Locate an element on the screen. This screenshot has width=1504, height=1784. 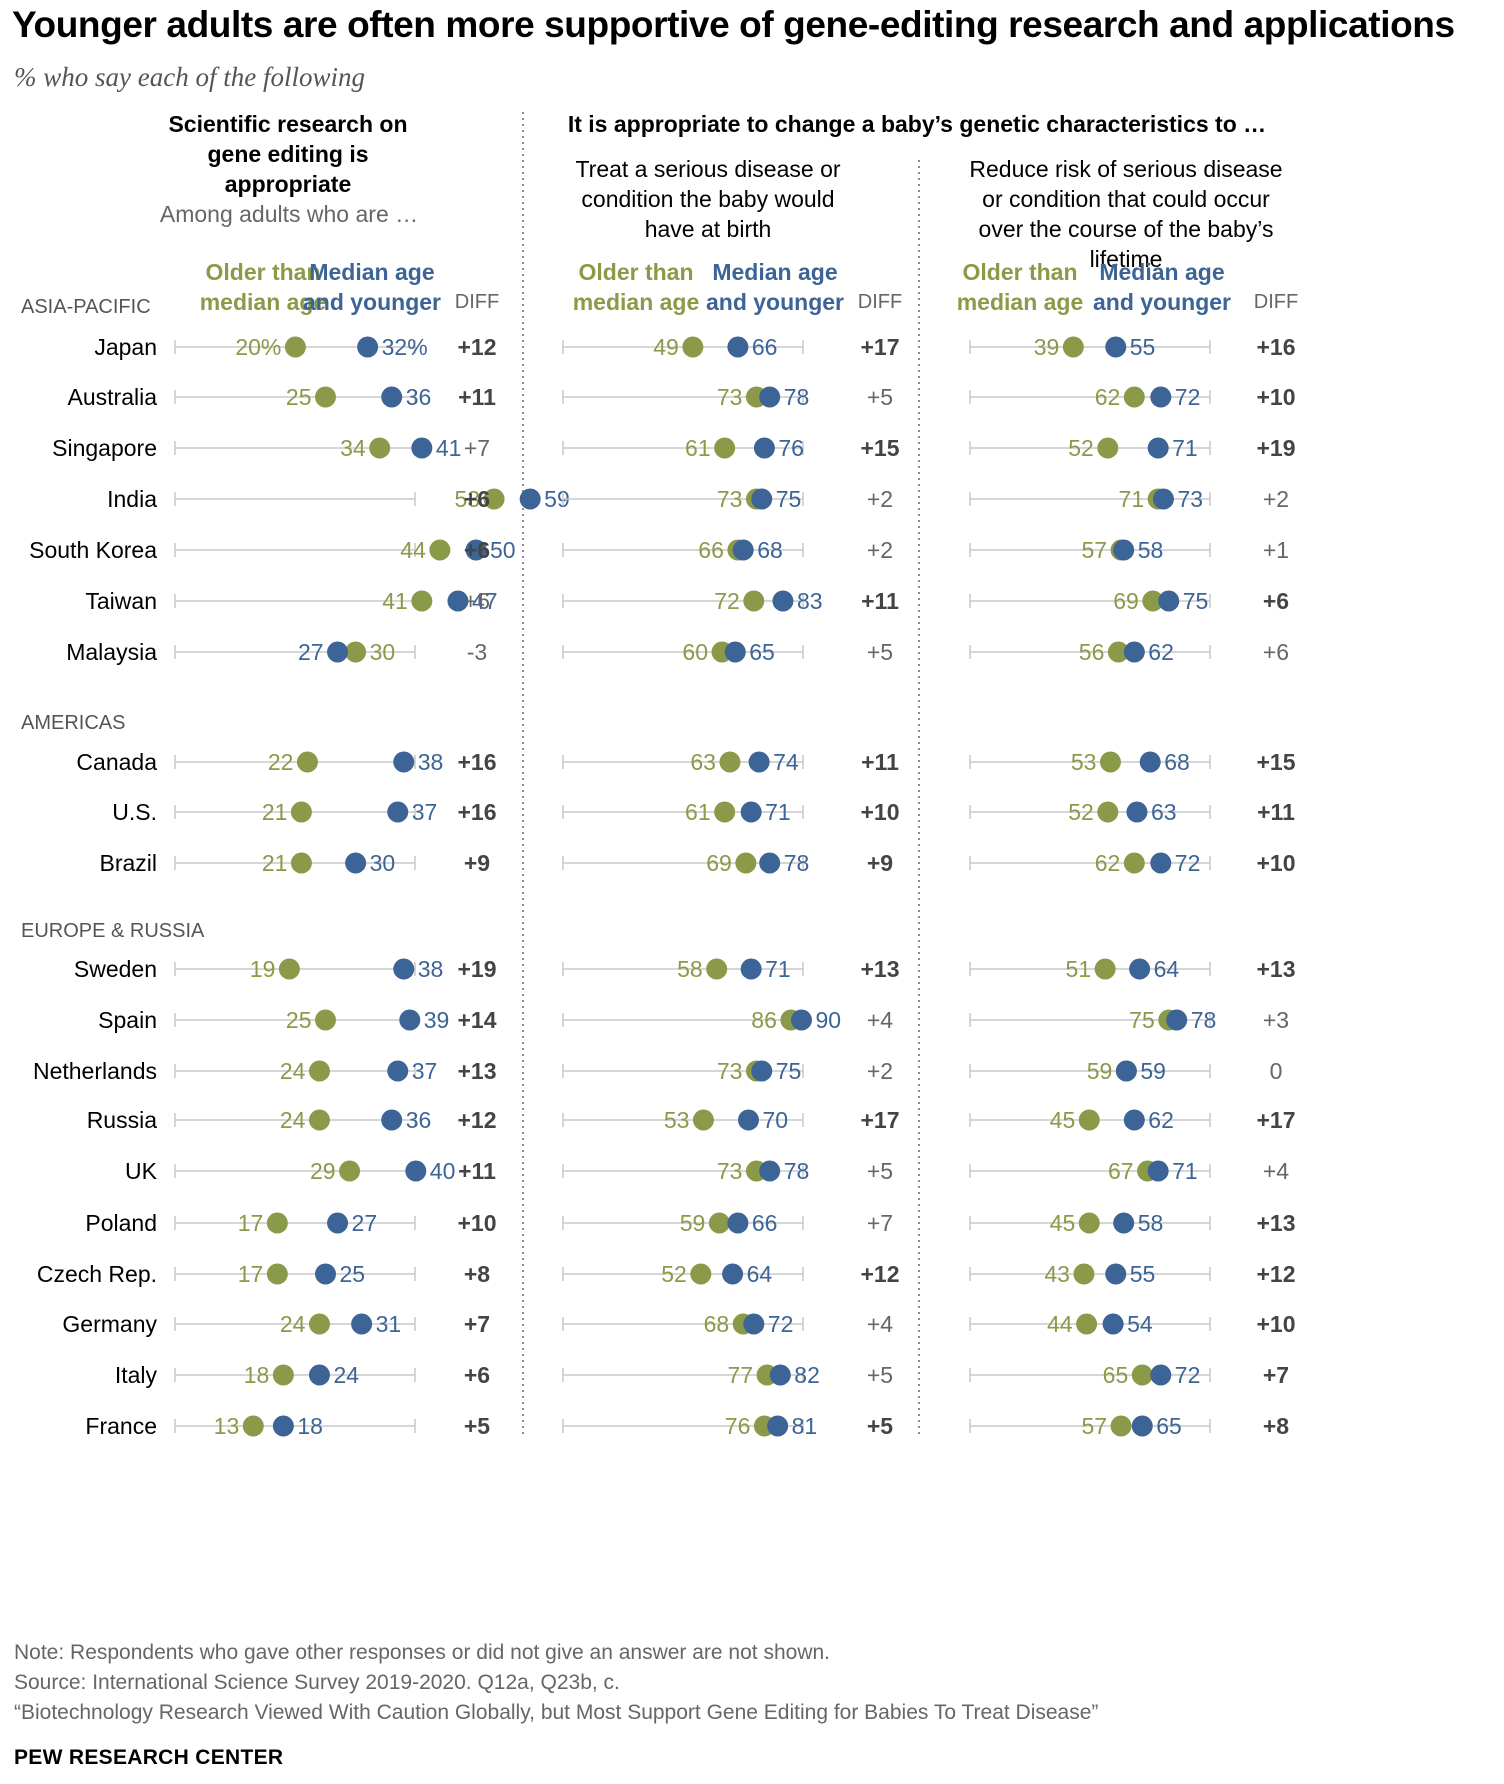
younger-value-label: 81 is located at coordinates (805, 1426).